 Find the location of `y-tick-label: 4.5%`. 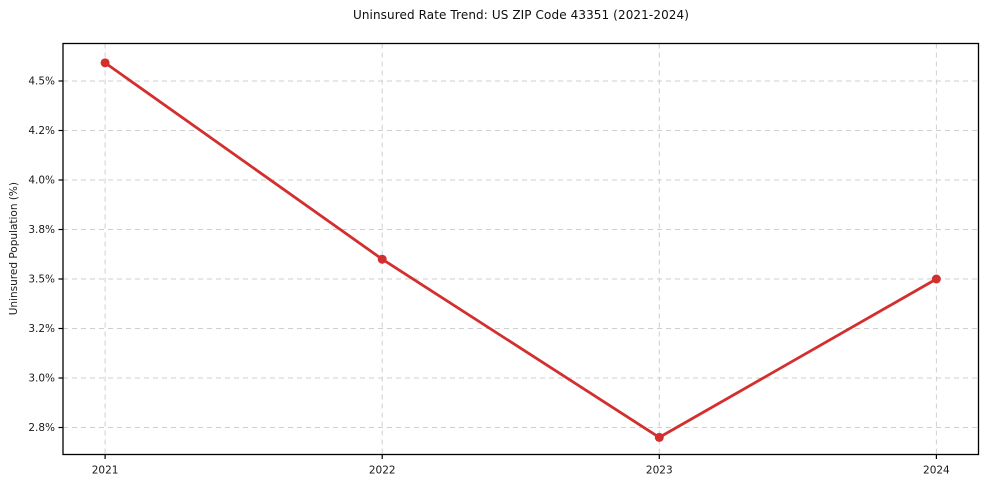

y-tick-label: 4.5% is located at coordinates (41, 82).